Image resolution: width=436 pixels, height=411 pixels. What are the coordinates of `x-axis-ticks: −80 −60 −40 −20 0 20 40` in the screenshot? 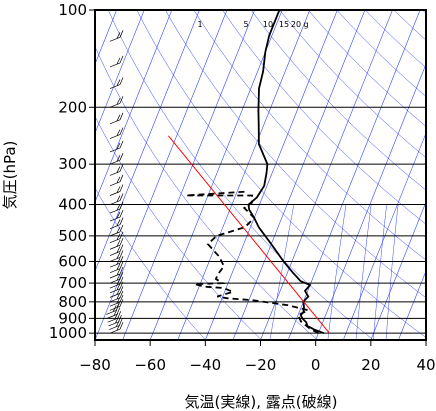 It's located at (257, 357).